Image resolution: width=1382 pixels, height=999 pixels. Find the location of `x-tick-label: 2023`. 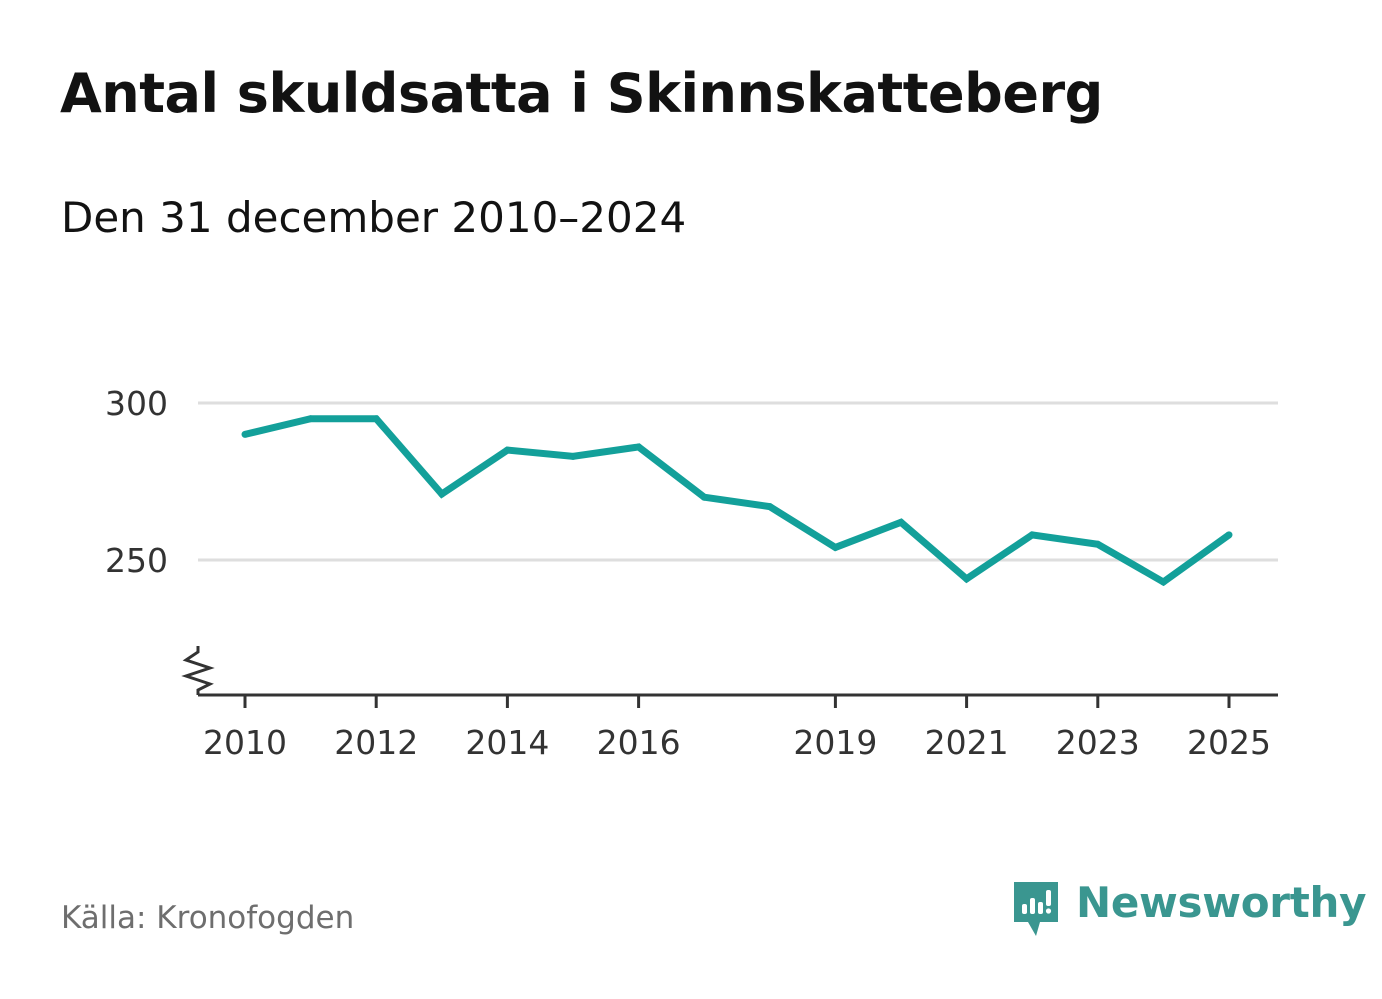

x-tick-label: 2023 is located at coordinates (1098, 742).